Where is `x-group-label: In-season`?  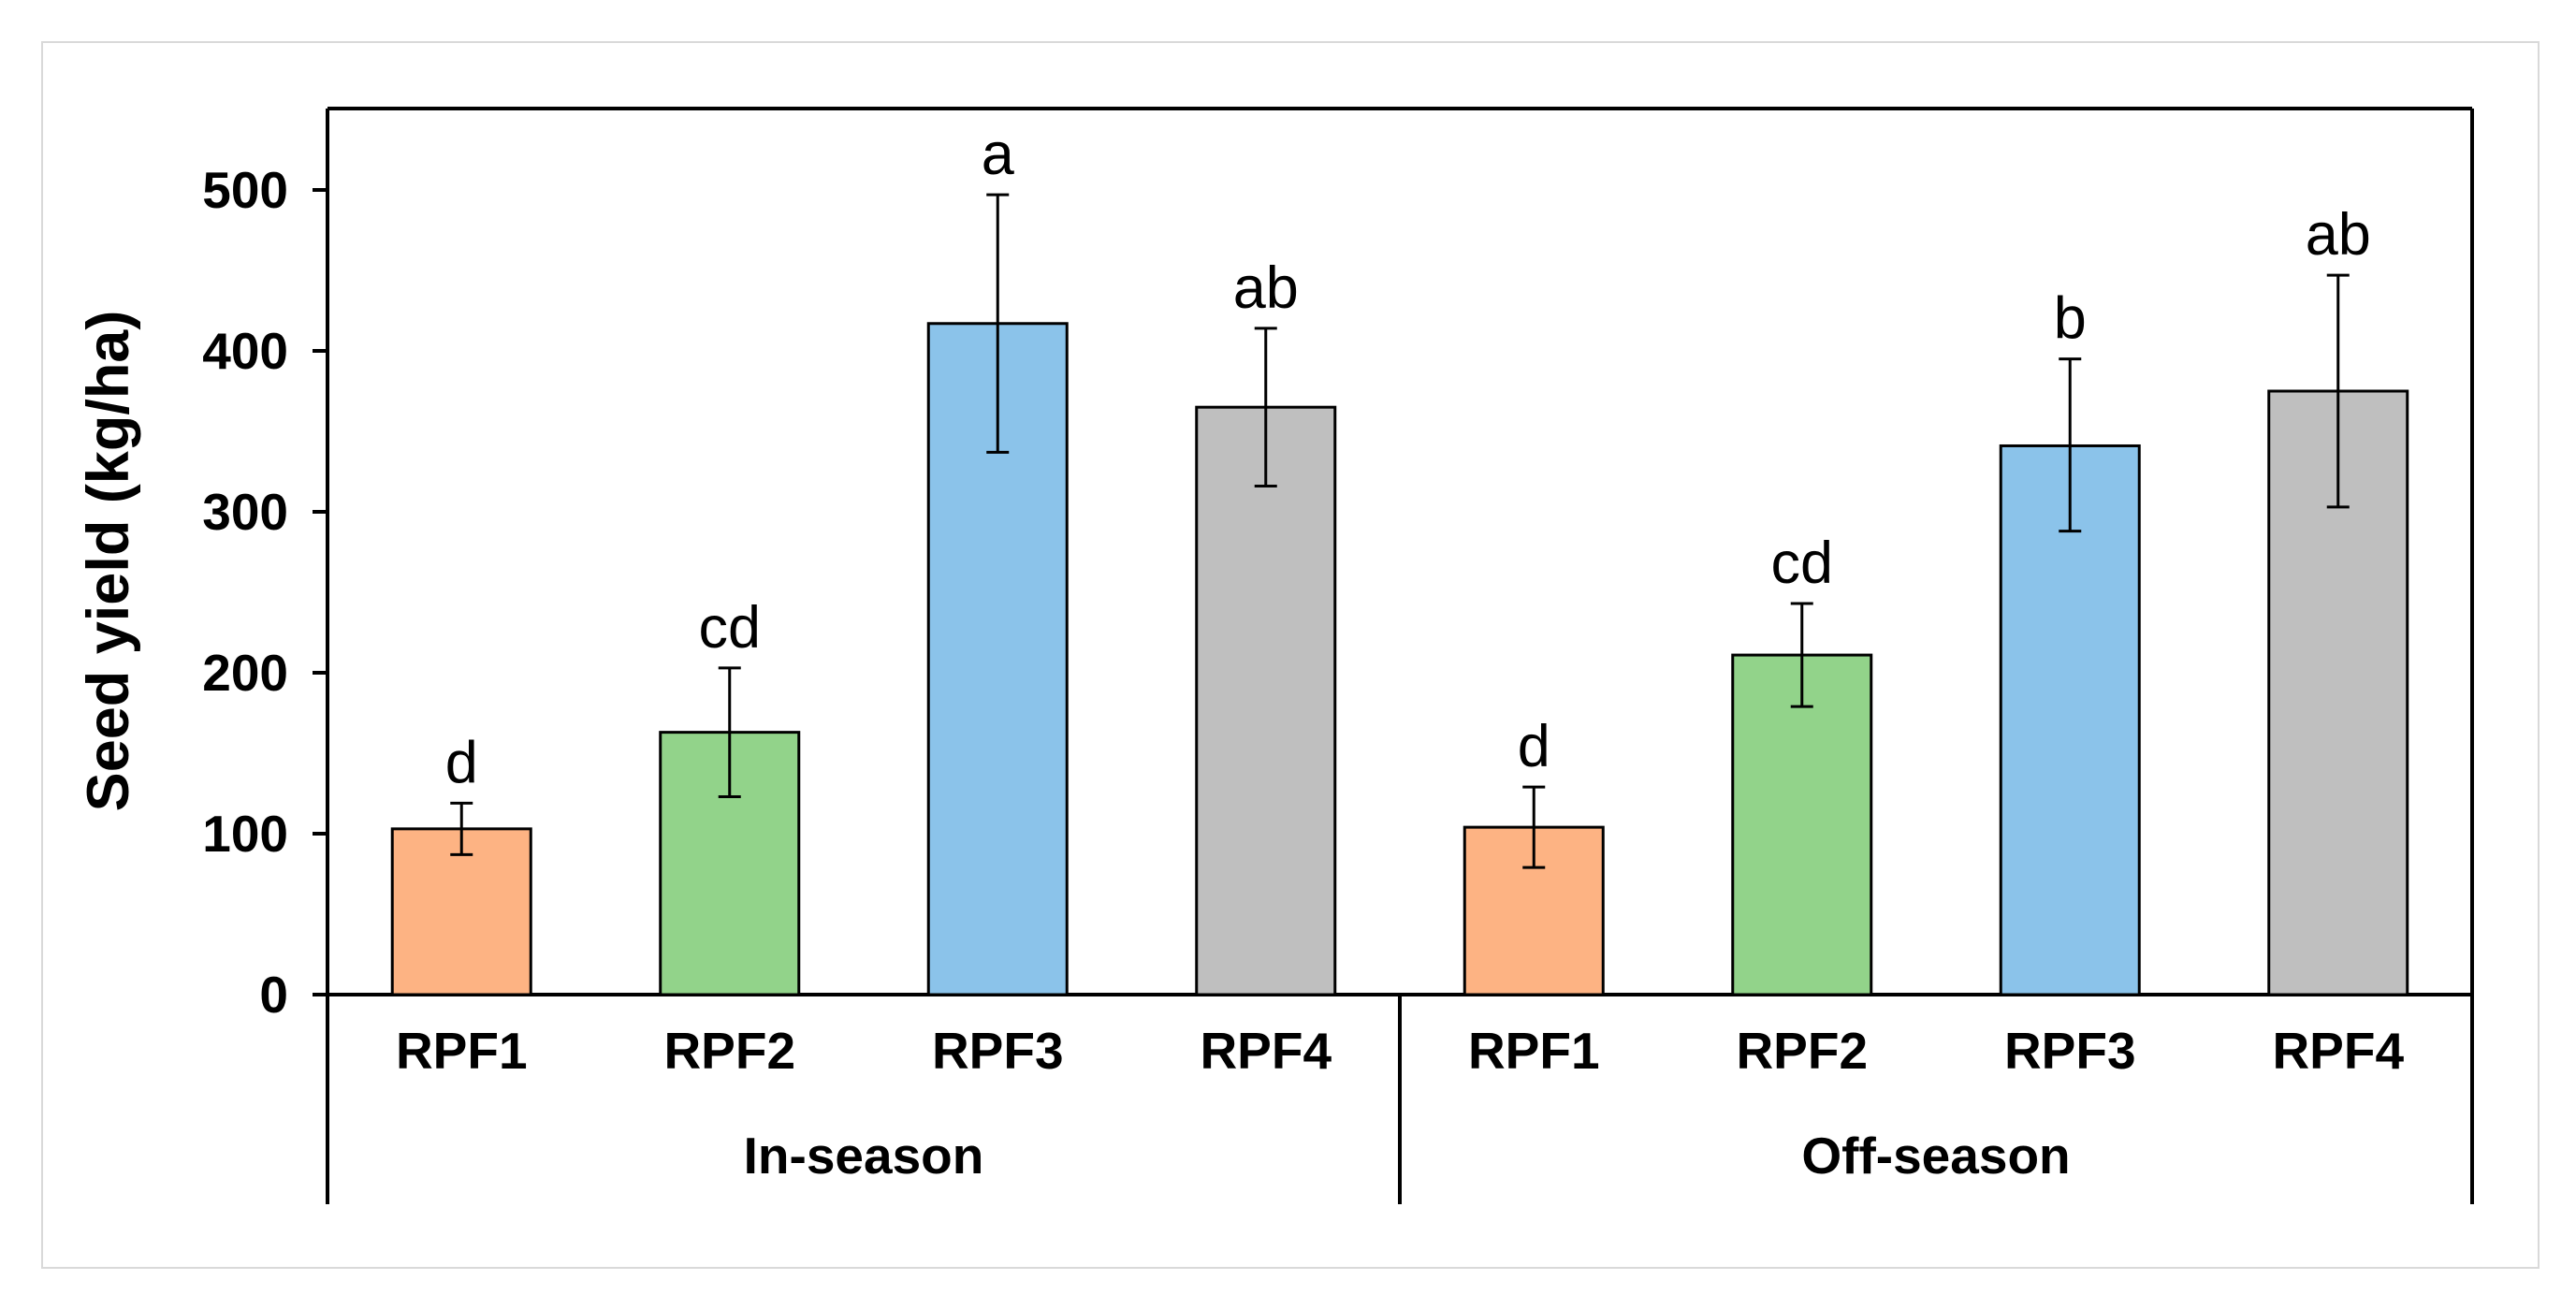 x-group-label: In-season is located at coordinates (864, 1156).